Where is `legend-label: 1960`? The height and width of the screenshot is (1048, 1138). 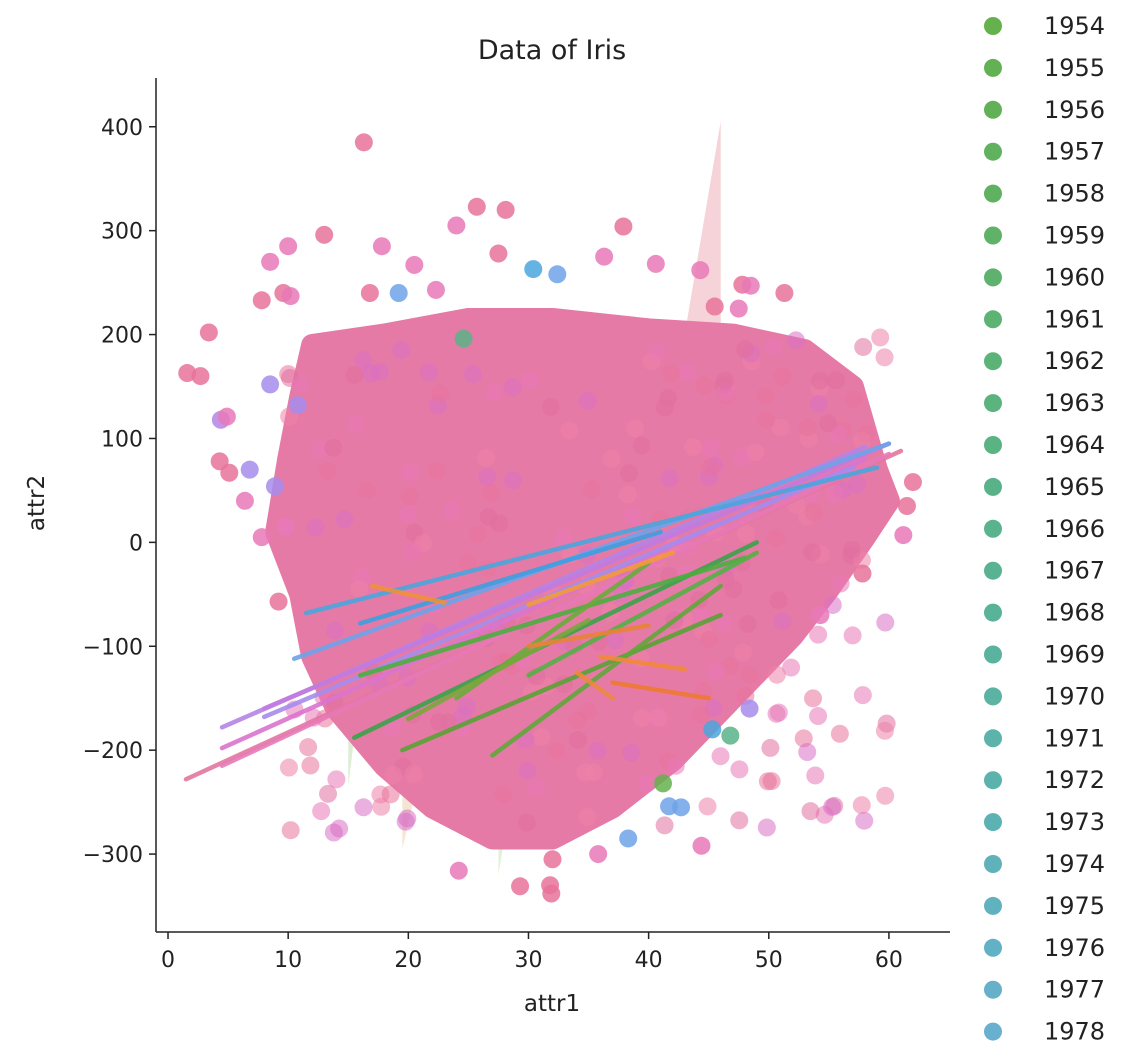
legend-label: 1960 is located at coordinates (1074, 277).